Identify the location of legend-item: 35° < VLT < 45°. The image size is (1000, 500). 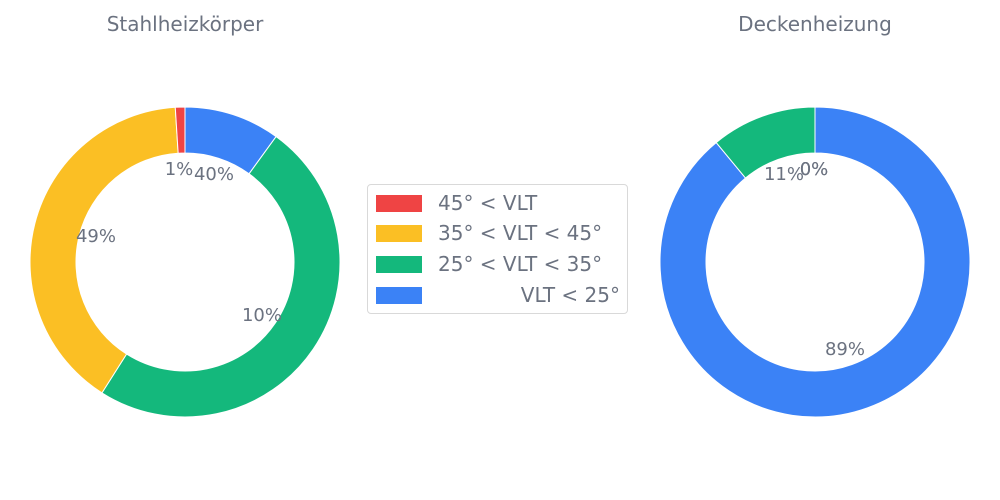
(498, 233).